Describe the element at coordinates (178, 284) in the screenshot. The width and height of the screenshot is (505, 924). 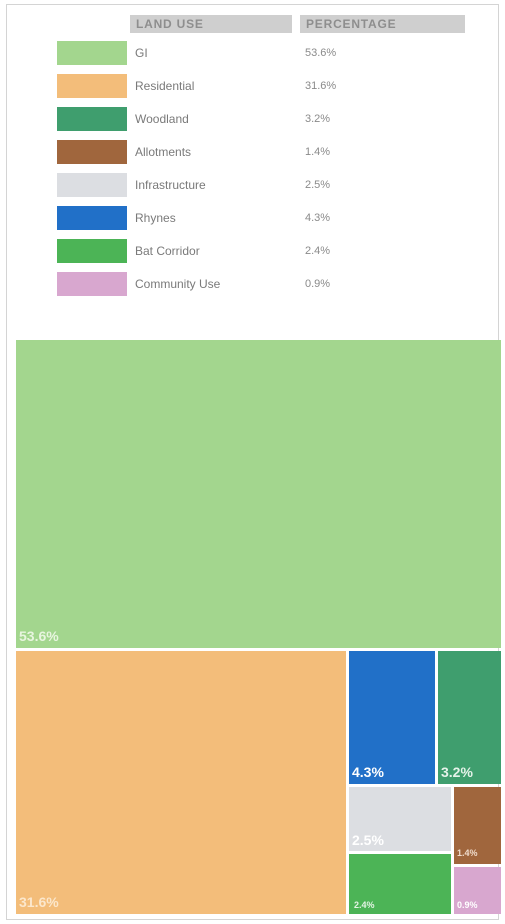
I see `legend-label-community-use: Community Use` at that location.